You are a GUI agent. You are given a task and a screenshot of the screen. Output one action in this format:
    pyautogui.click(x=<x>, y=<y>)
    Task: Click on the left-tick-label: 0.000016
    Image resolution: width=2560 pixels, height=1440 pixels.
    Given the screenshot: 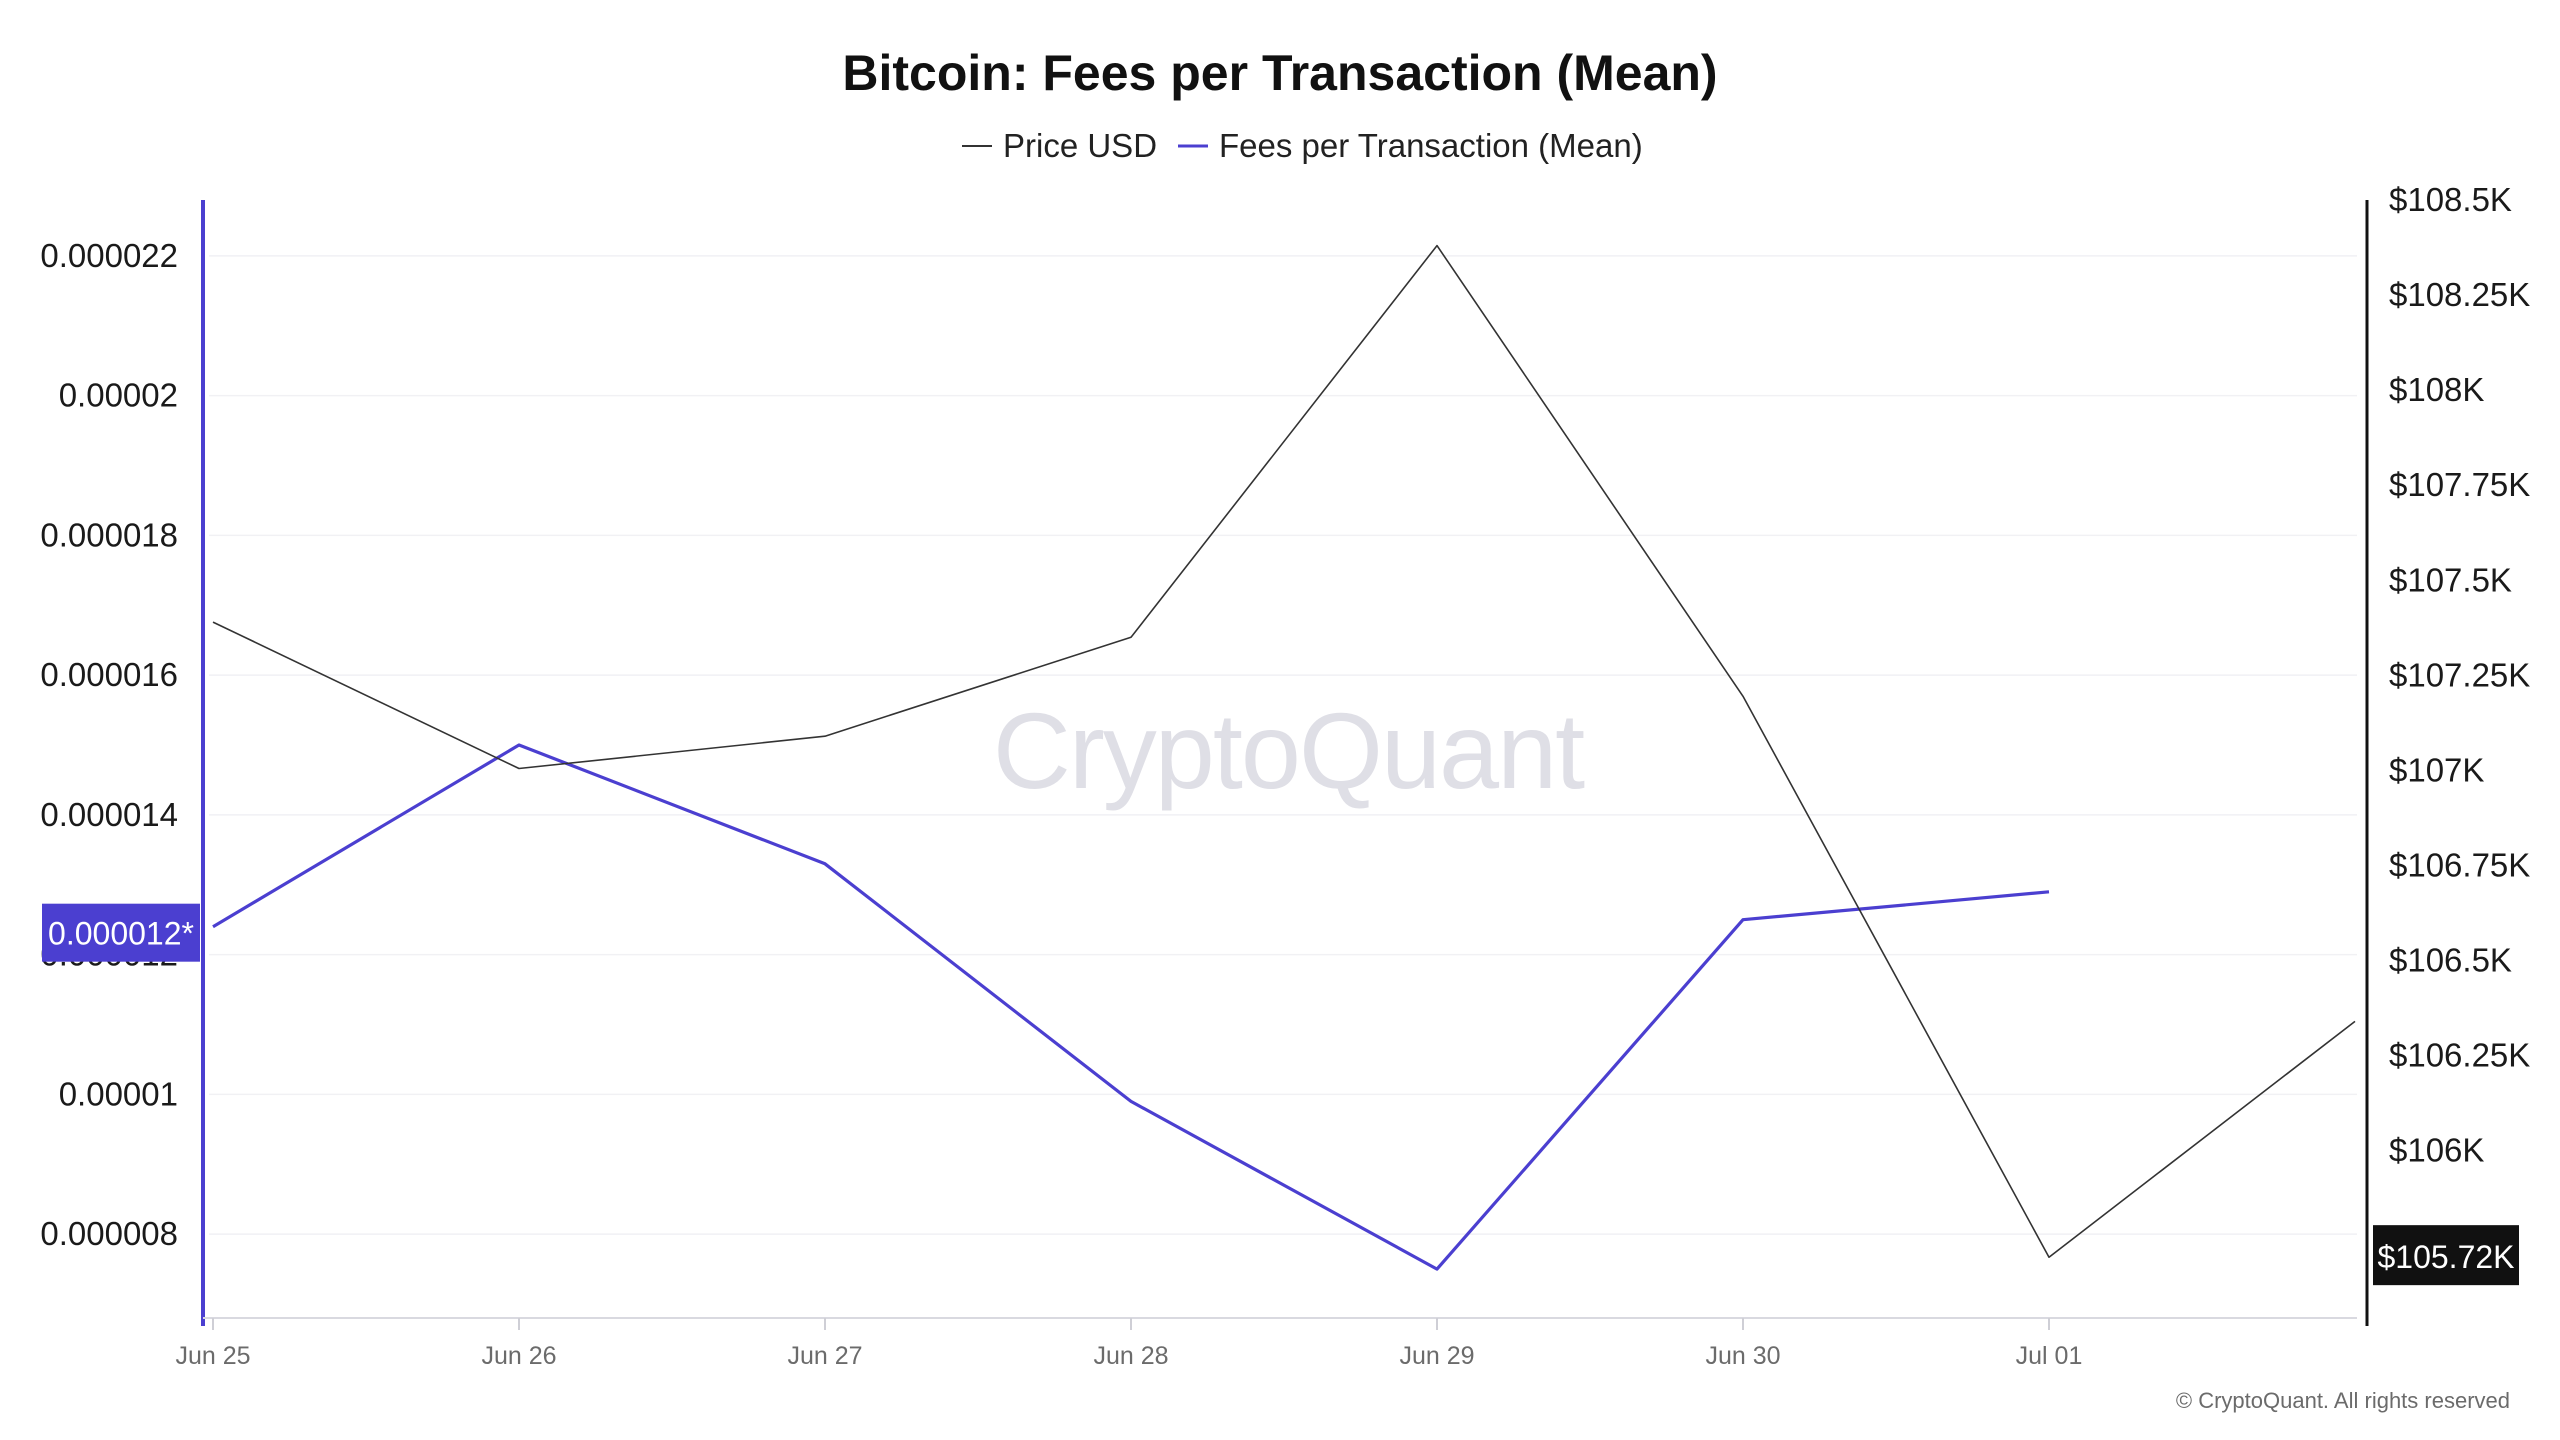 What is the action you would take?
    pyautogui.click(x=109, y=674)
    